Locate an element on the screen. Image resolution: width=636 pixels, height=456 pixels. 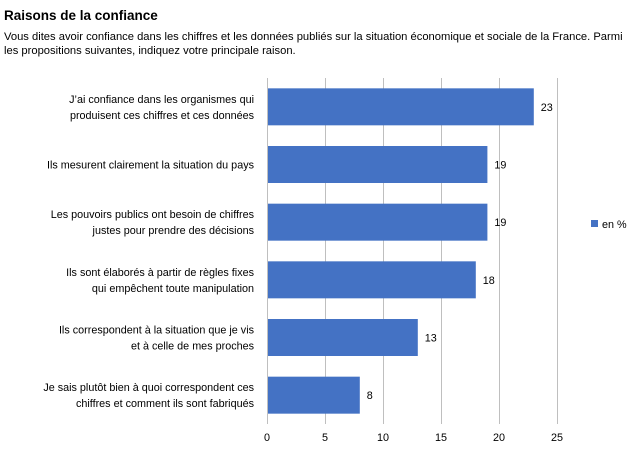
data-label: 13 is located at coordinates (431, 339).